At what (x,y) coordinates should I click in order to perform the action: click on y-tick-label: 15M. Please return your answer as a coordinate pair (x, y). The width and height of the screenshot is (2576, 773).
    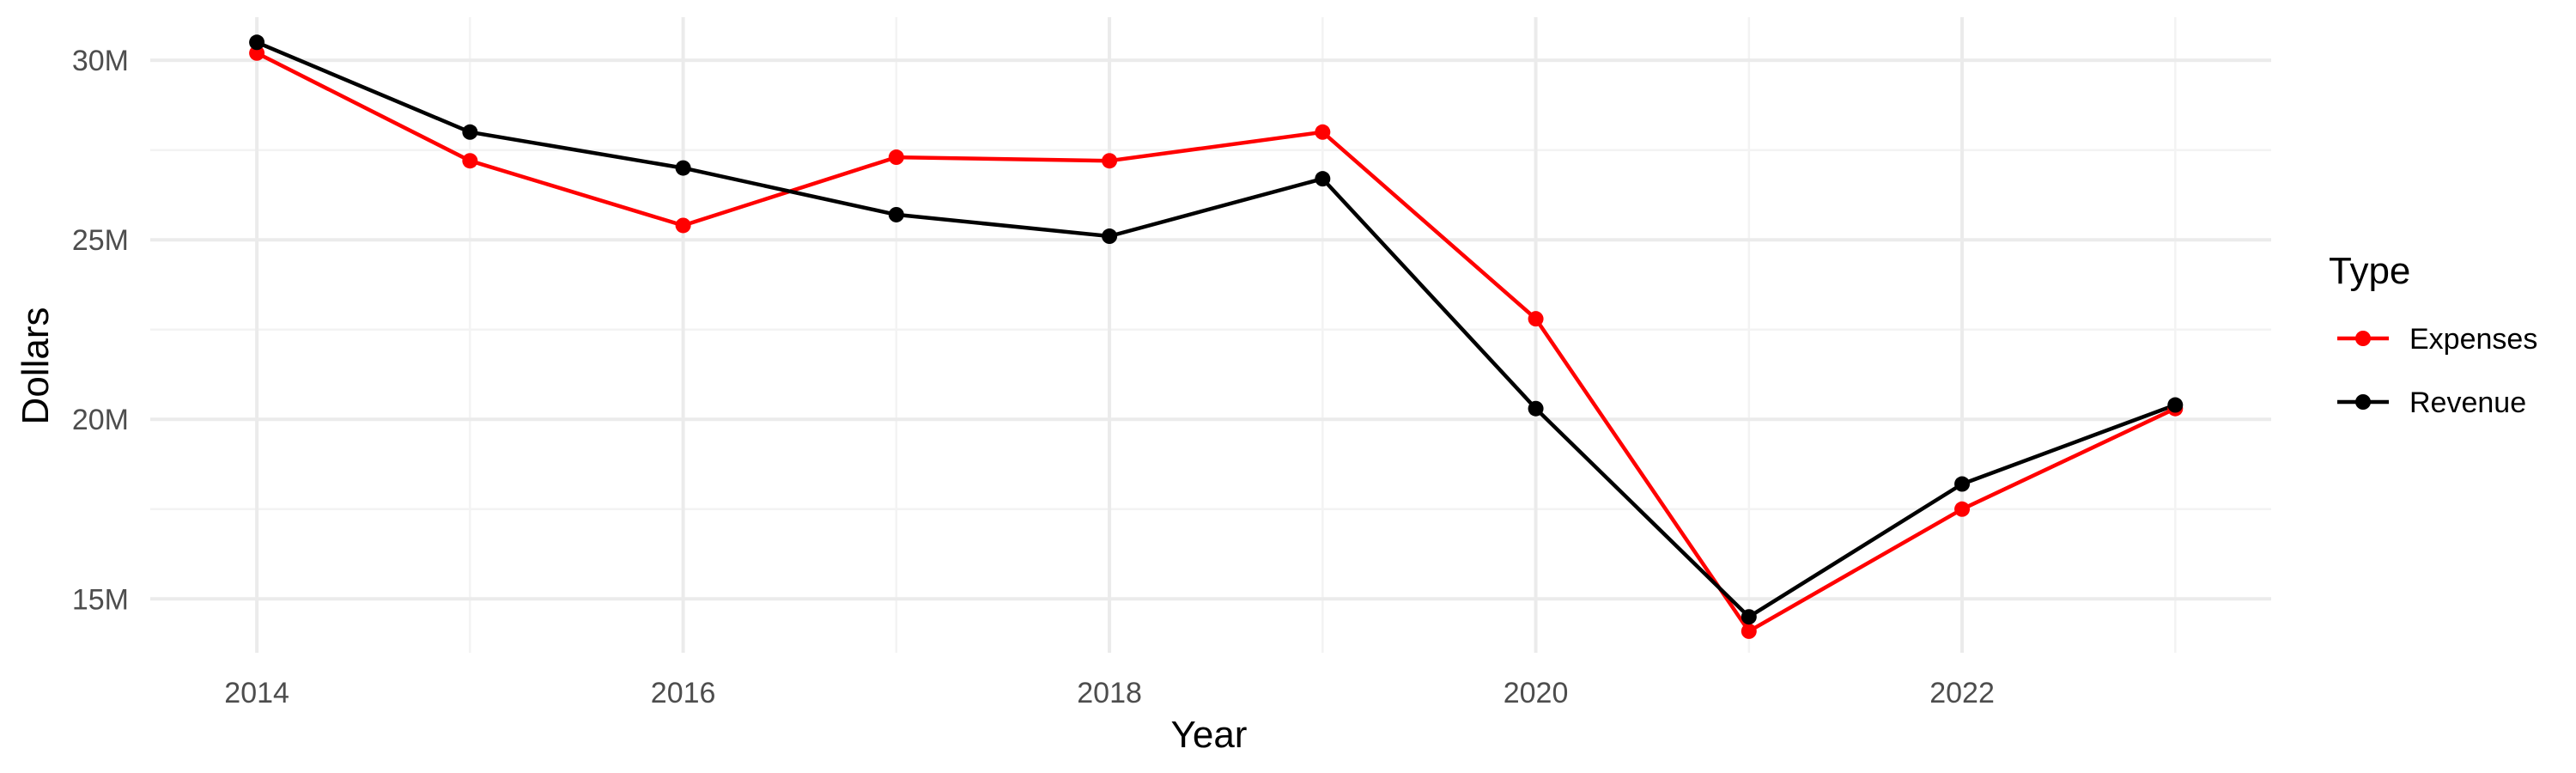
    Looking at the image, I should click on (101, 599).